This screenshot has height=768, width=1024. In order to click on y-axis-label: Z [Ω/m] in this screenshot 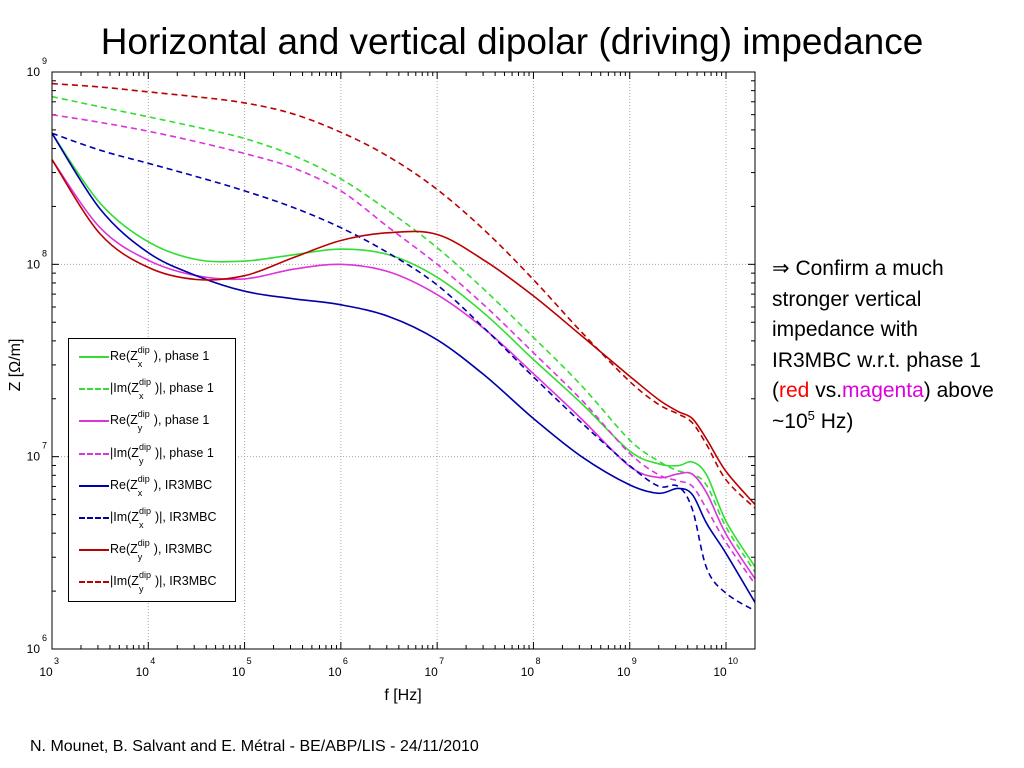, I will do `click(15, 365)`.